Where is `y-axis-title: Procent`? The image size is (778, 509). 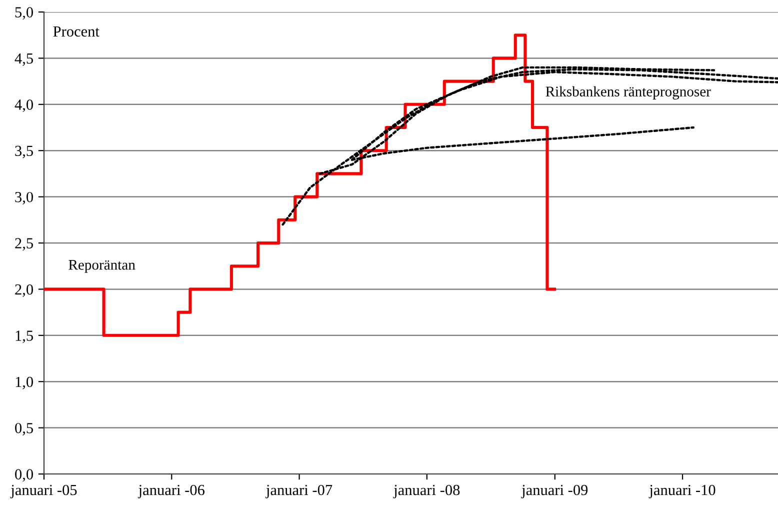 y-axis-title: Procent is located at coordinates (76, 31).